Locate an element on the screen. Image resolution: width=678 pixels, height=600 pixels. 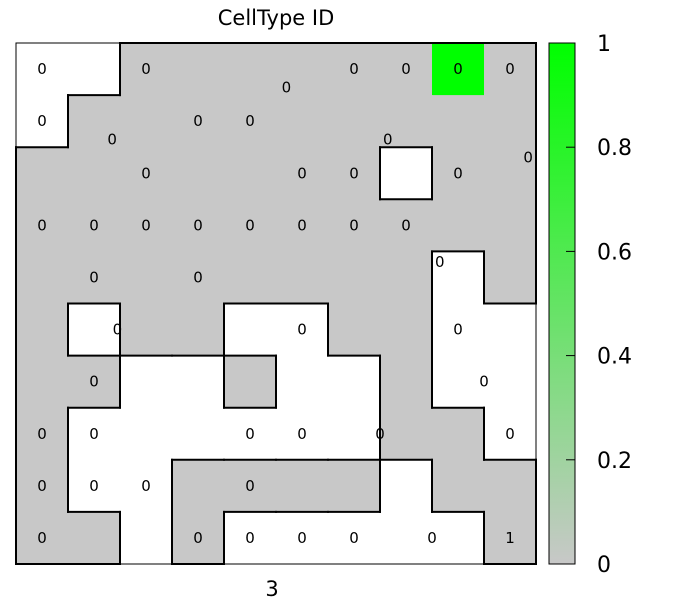
chart-title: CellType ID is located at coordinates (276, 18).